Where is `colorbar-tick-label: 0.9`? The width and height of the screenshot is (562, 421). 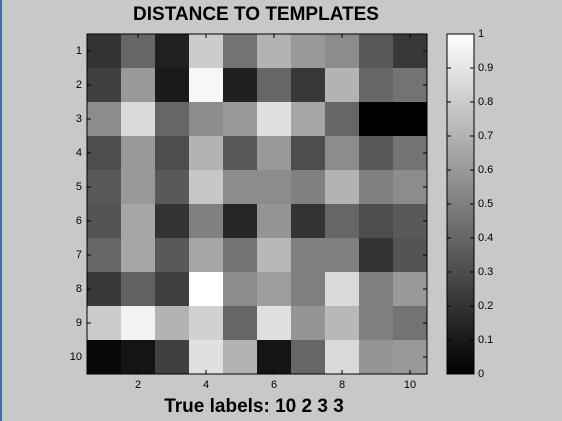
colorbar-tick-label: 0.9 is located at coordinates (485, 68).